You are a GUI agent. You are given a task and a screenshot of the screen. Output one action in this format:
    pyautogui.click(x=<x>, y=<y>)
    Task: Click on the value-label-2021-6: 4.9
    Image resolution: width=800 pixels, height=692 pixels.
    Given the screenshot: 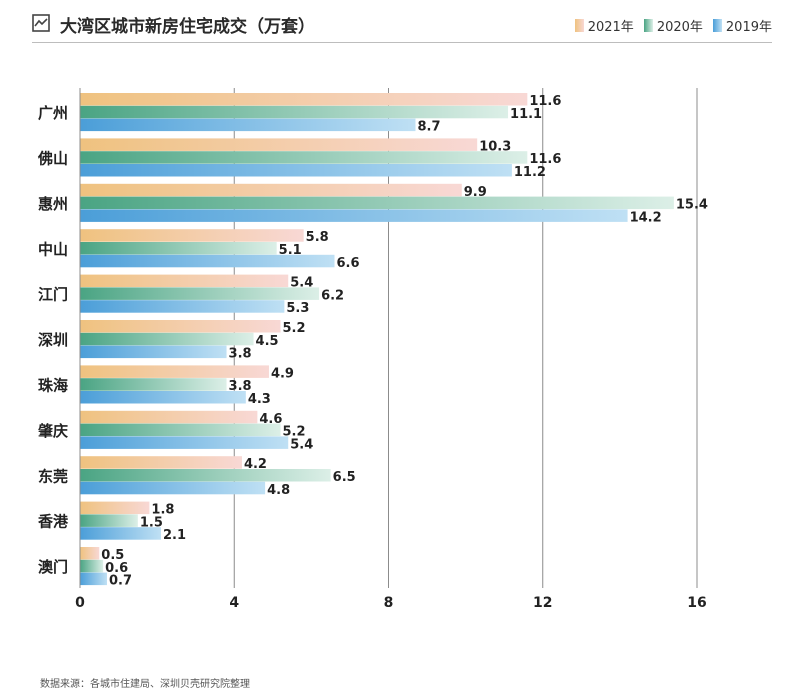 What is the action you would take?
    pyautogui.click(x=282, y=373)
    